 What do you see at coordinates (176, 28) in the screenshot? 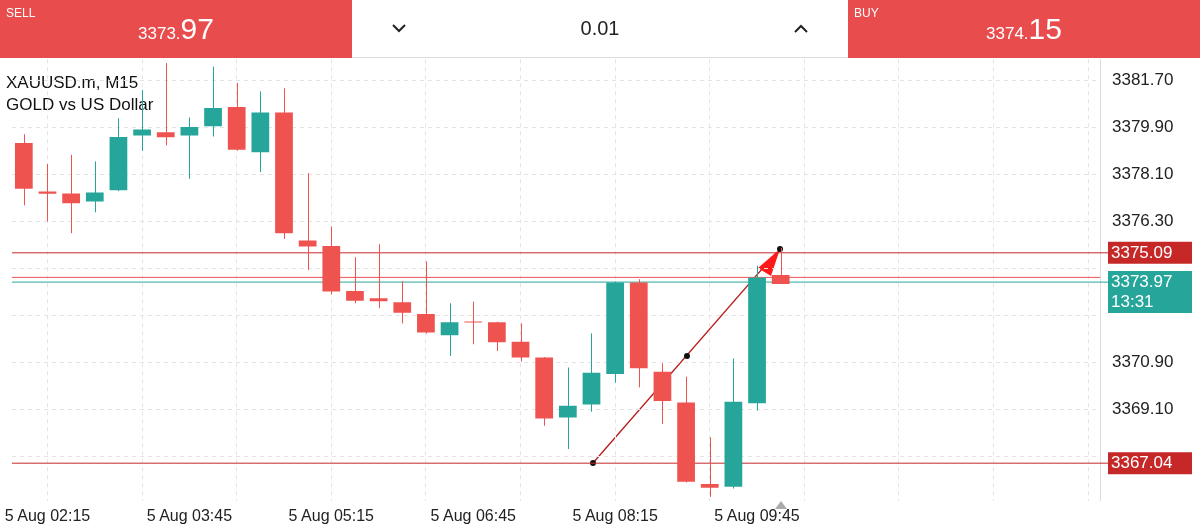
I see `text: 3373.97` at bounding box center [176, 28].